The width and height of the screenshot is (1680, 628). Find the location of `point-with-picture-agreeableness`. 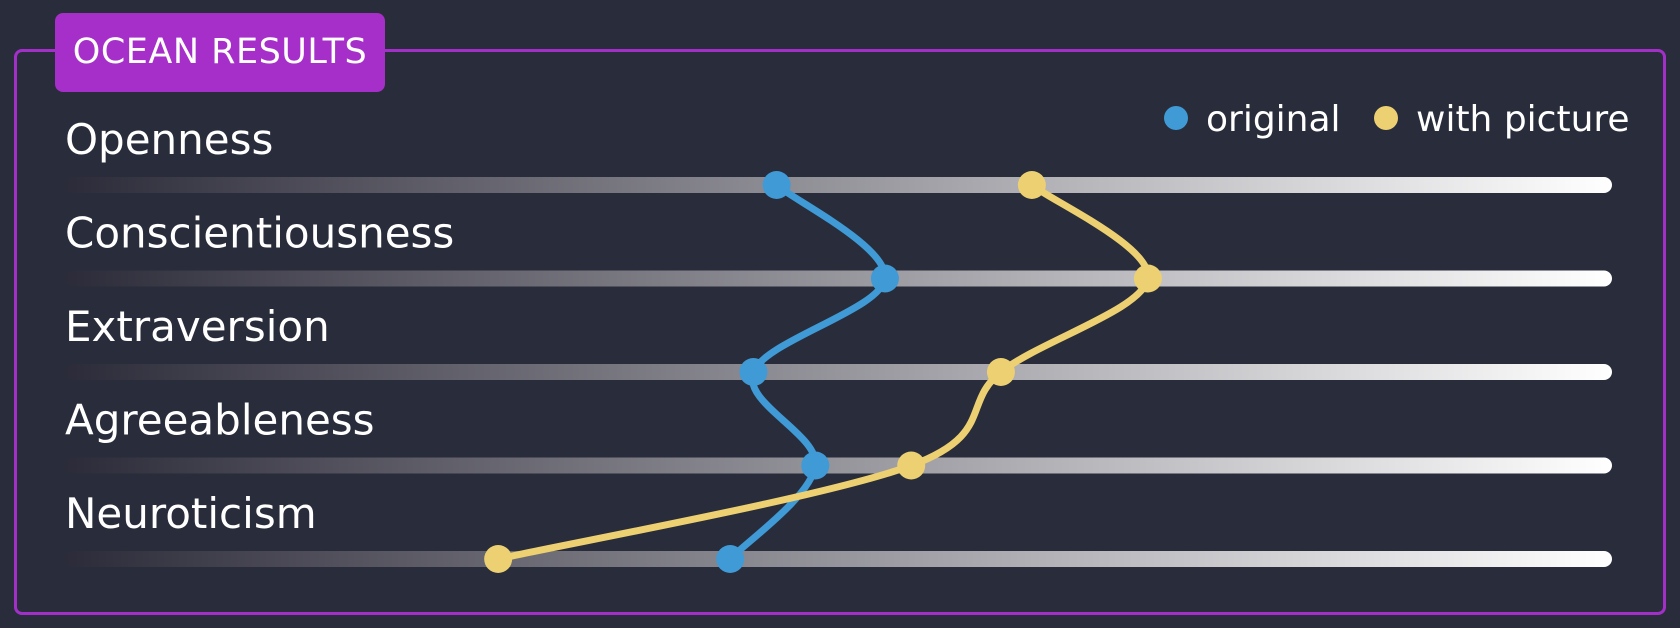

point-with-picture-agreeableness is located at coordinates (911, 465).